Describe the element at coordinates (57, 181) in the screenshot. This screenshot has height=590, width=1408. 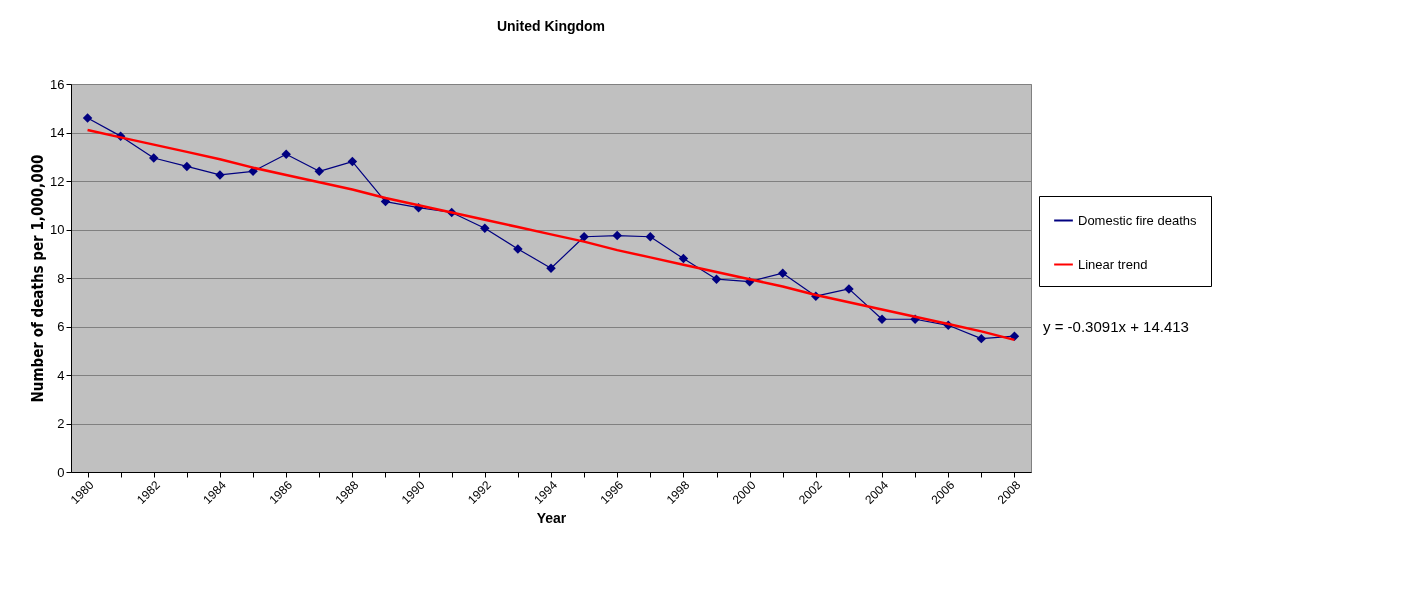
I see `y-tick-label: 12` at that location.